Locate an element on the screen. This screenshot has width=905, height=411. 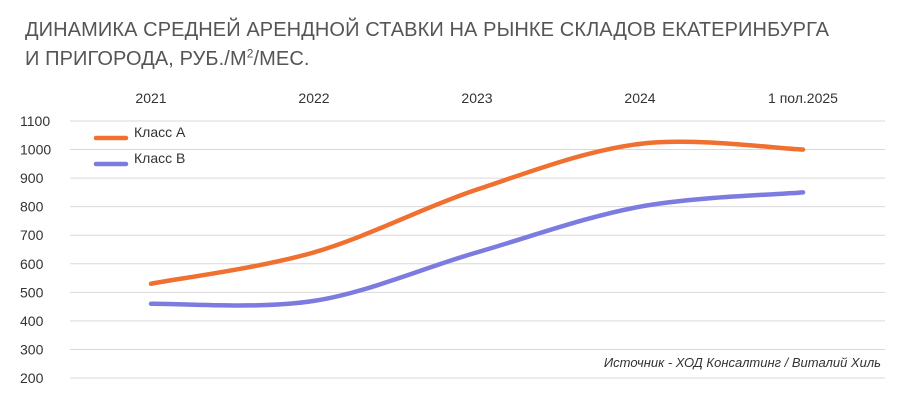
y-tick-label-400: 400 is located at coordinates (32, 321).